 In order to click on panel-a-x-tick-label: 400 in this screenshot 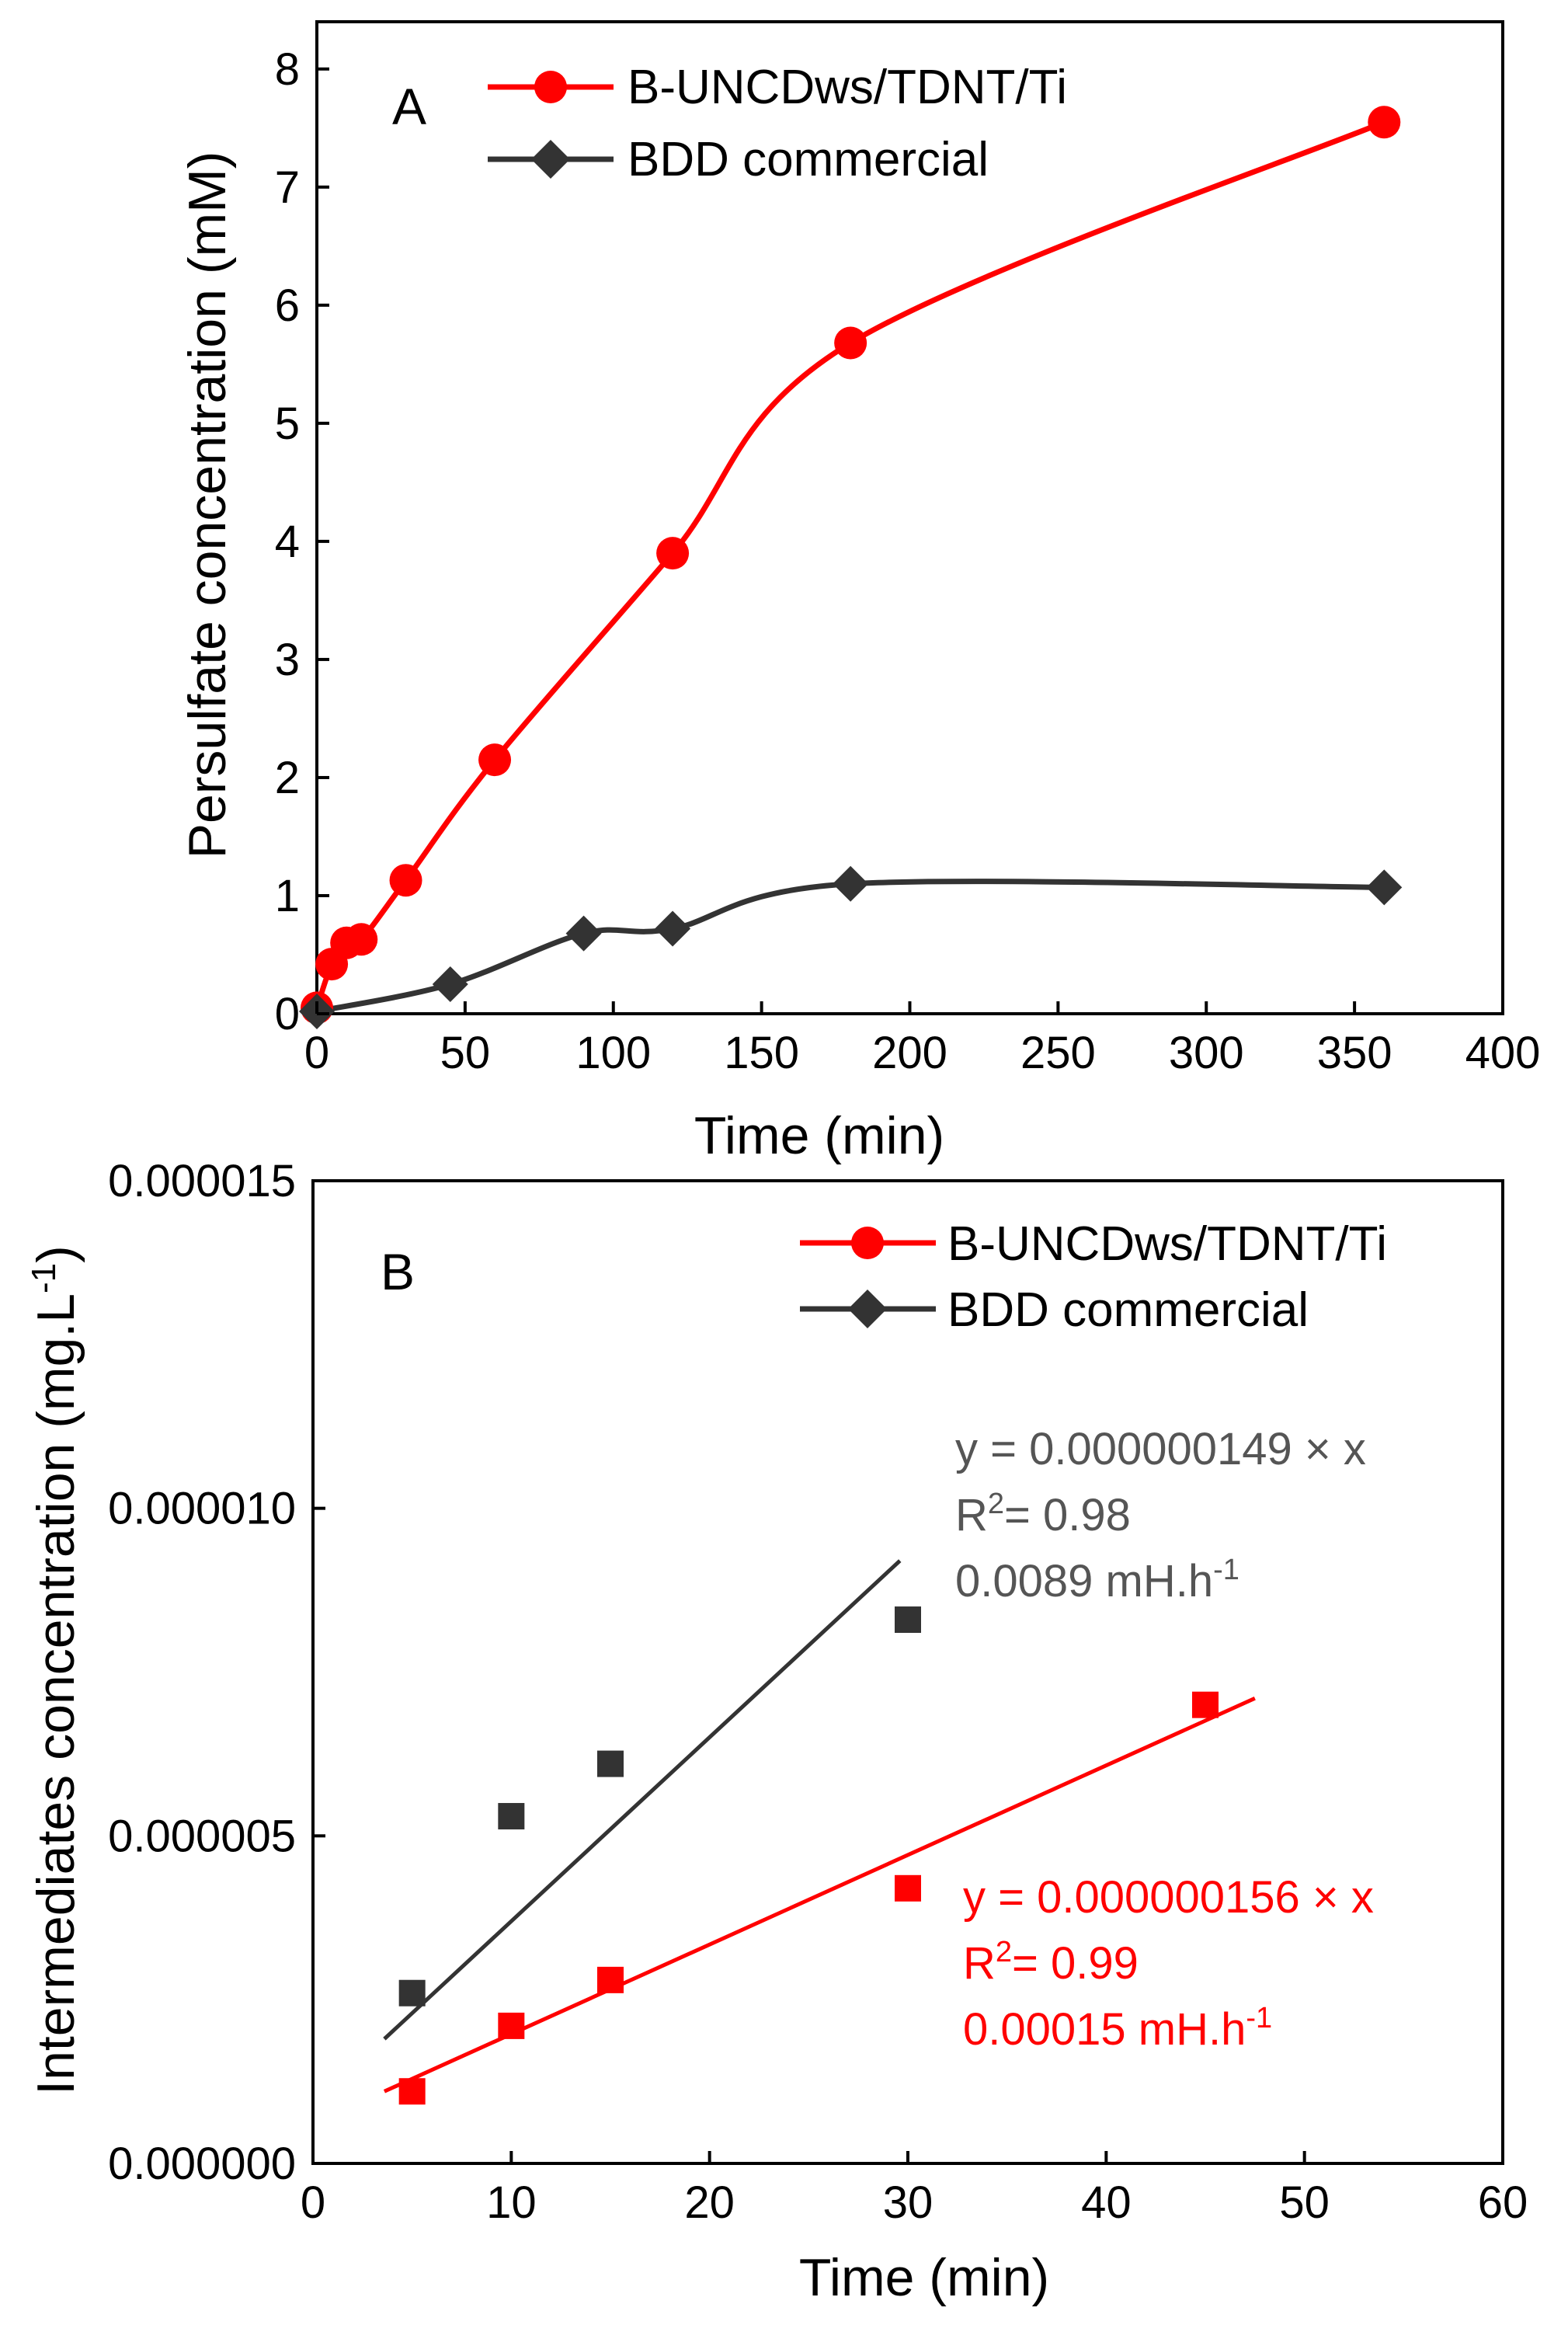, I will do `click(1503, 1053)`.